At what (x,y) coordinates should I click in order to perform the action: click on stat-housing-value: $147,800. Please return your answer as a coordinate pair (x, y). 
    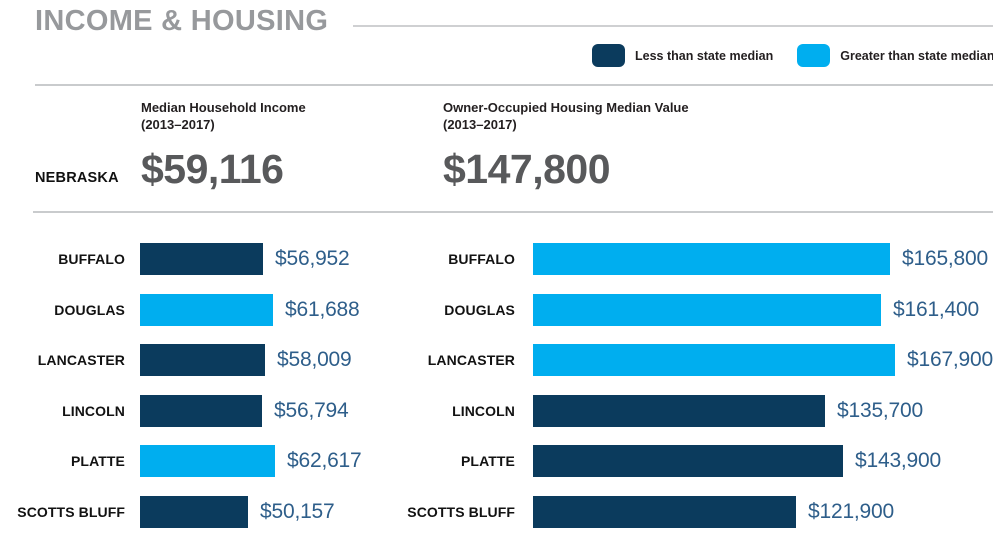
    Looking at the image, I should click on (527, 169).